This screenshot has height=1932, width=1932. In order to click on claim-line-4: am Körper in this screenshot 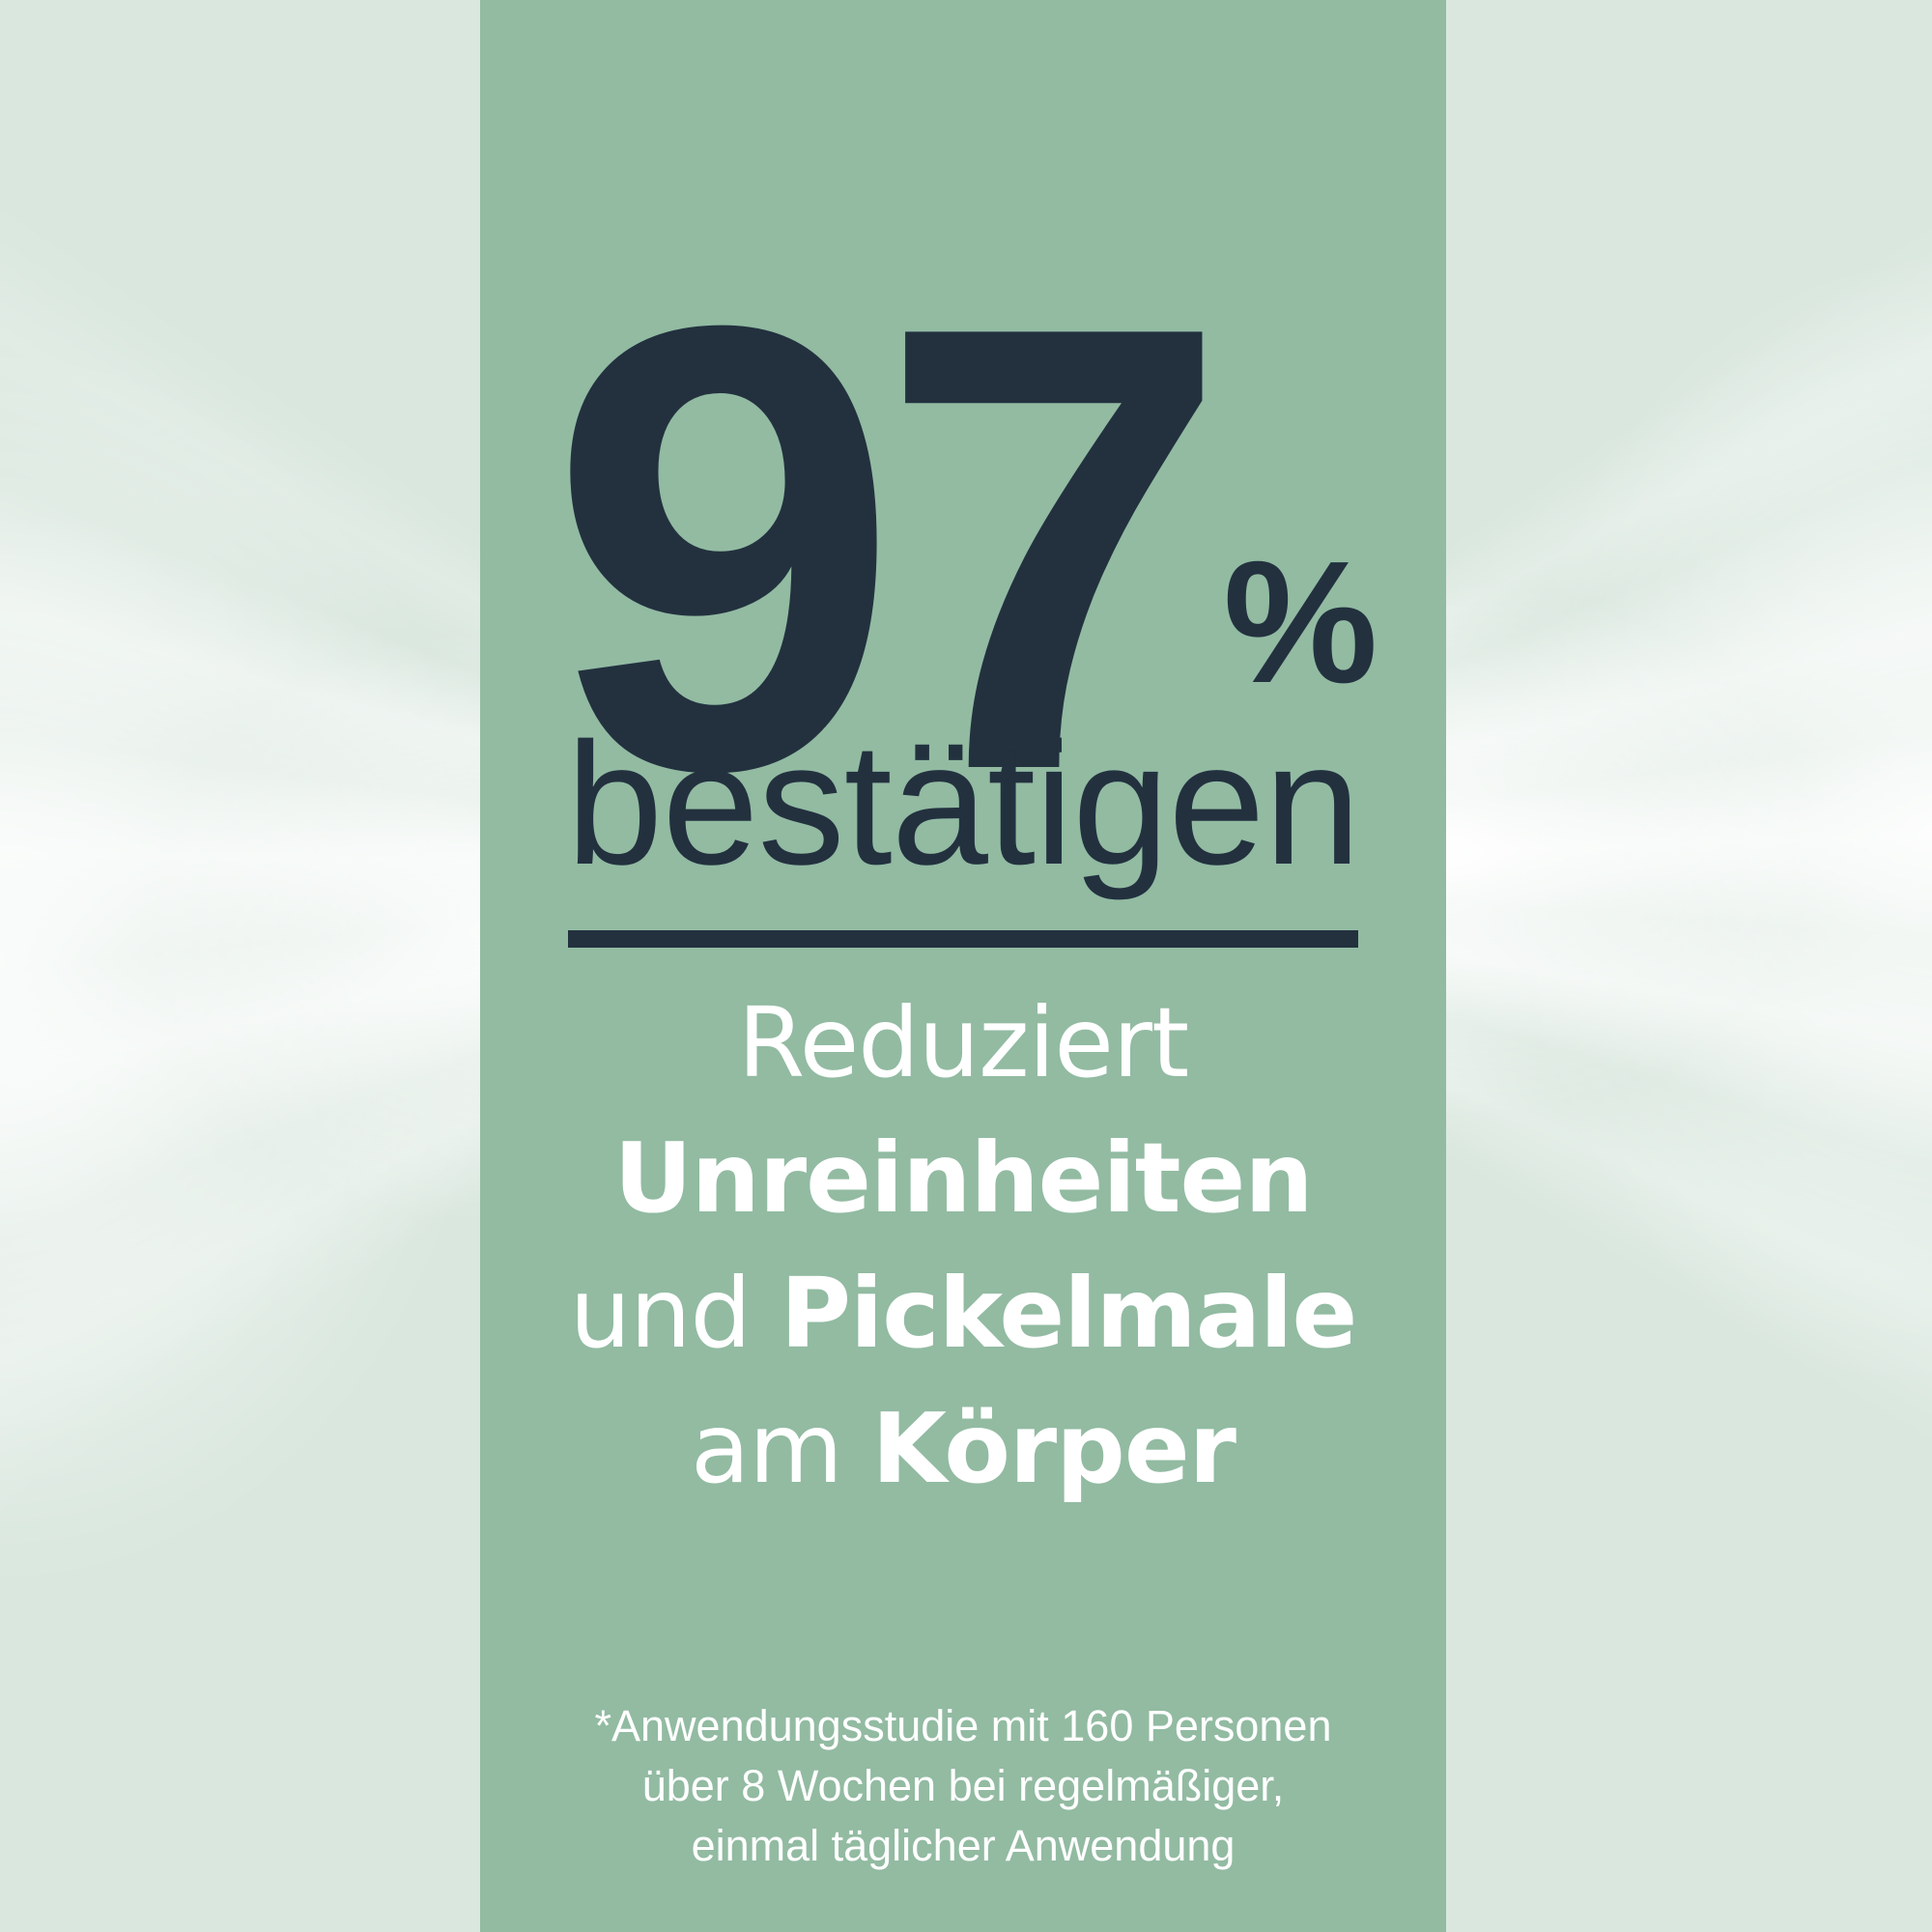, I will do `click(963, 1449)`.